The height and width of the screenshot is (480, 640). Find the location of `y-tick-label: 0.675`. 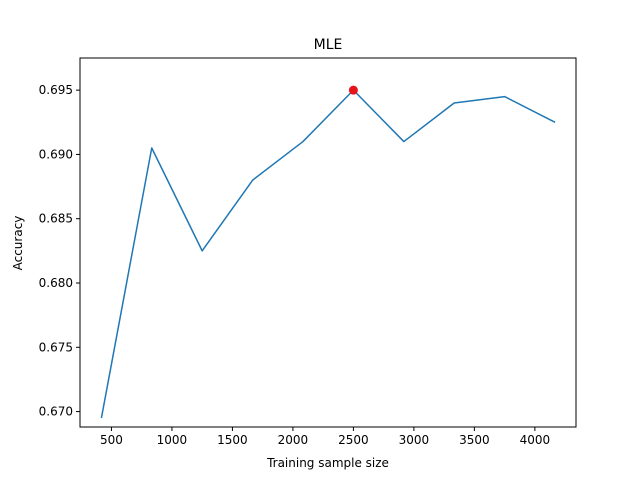

y-tick-label: 0.675 is located at coordinates (56, 347).